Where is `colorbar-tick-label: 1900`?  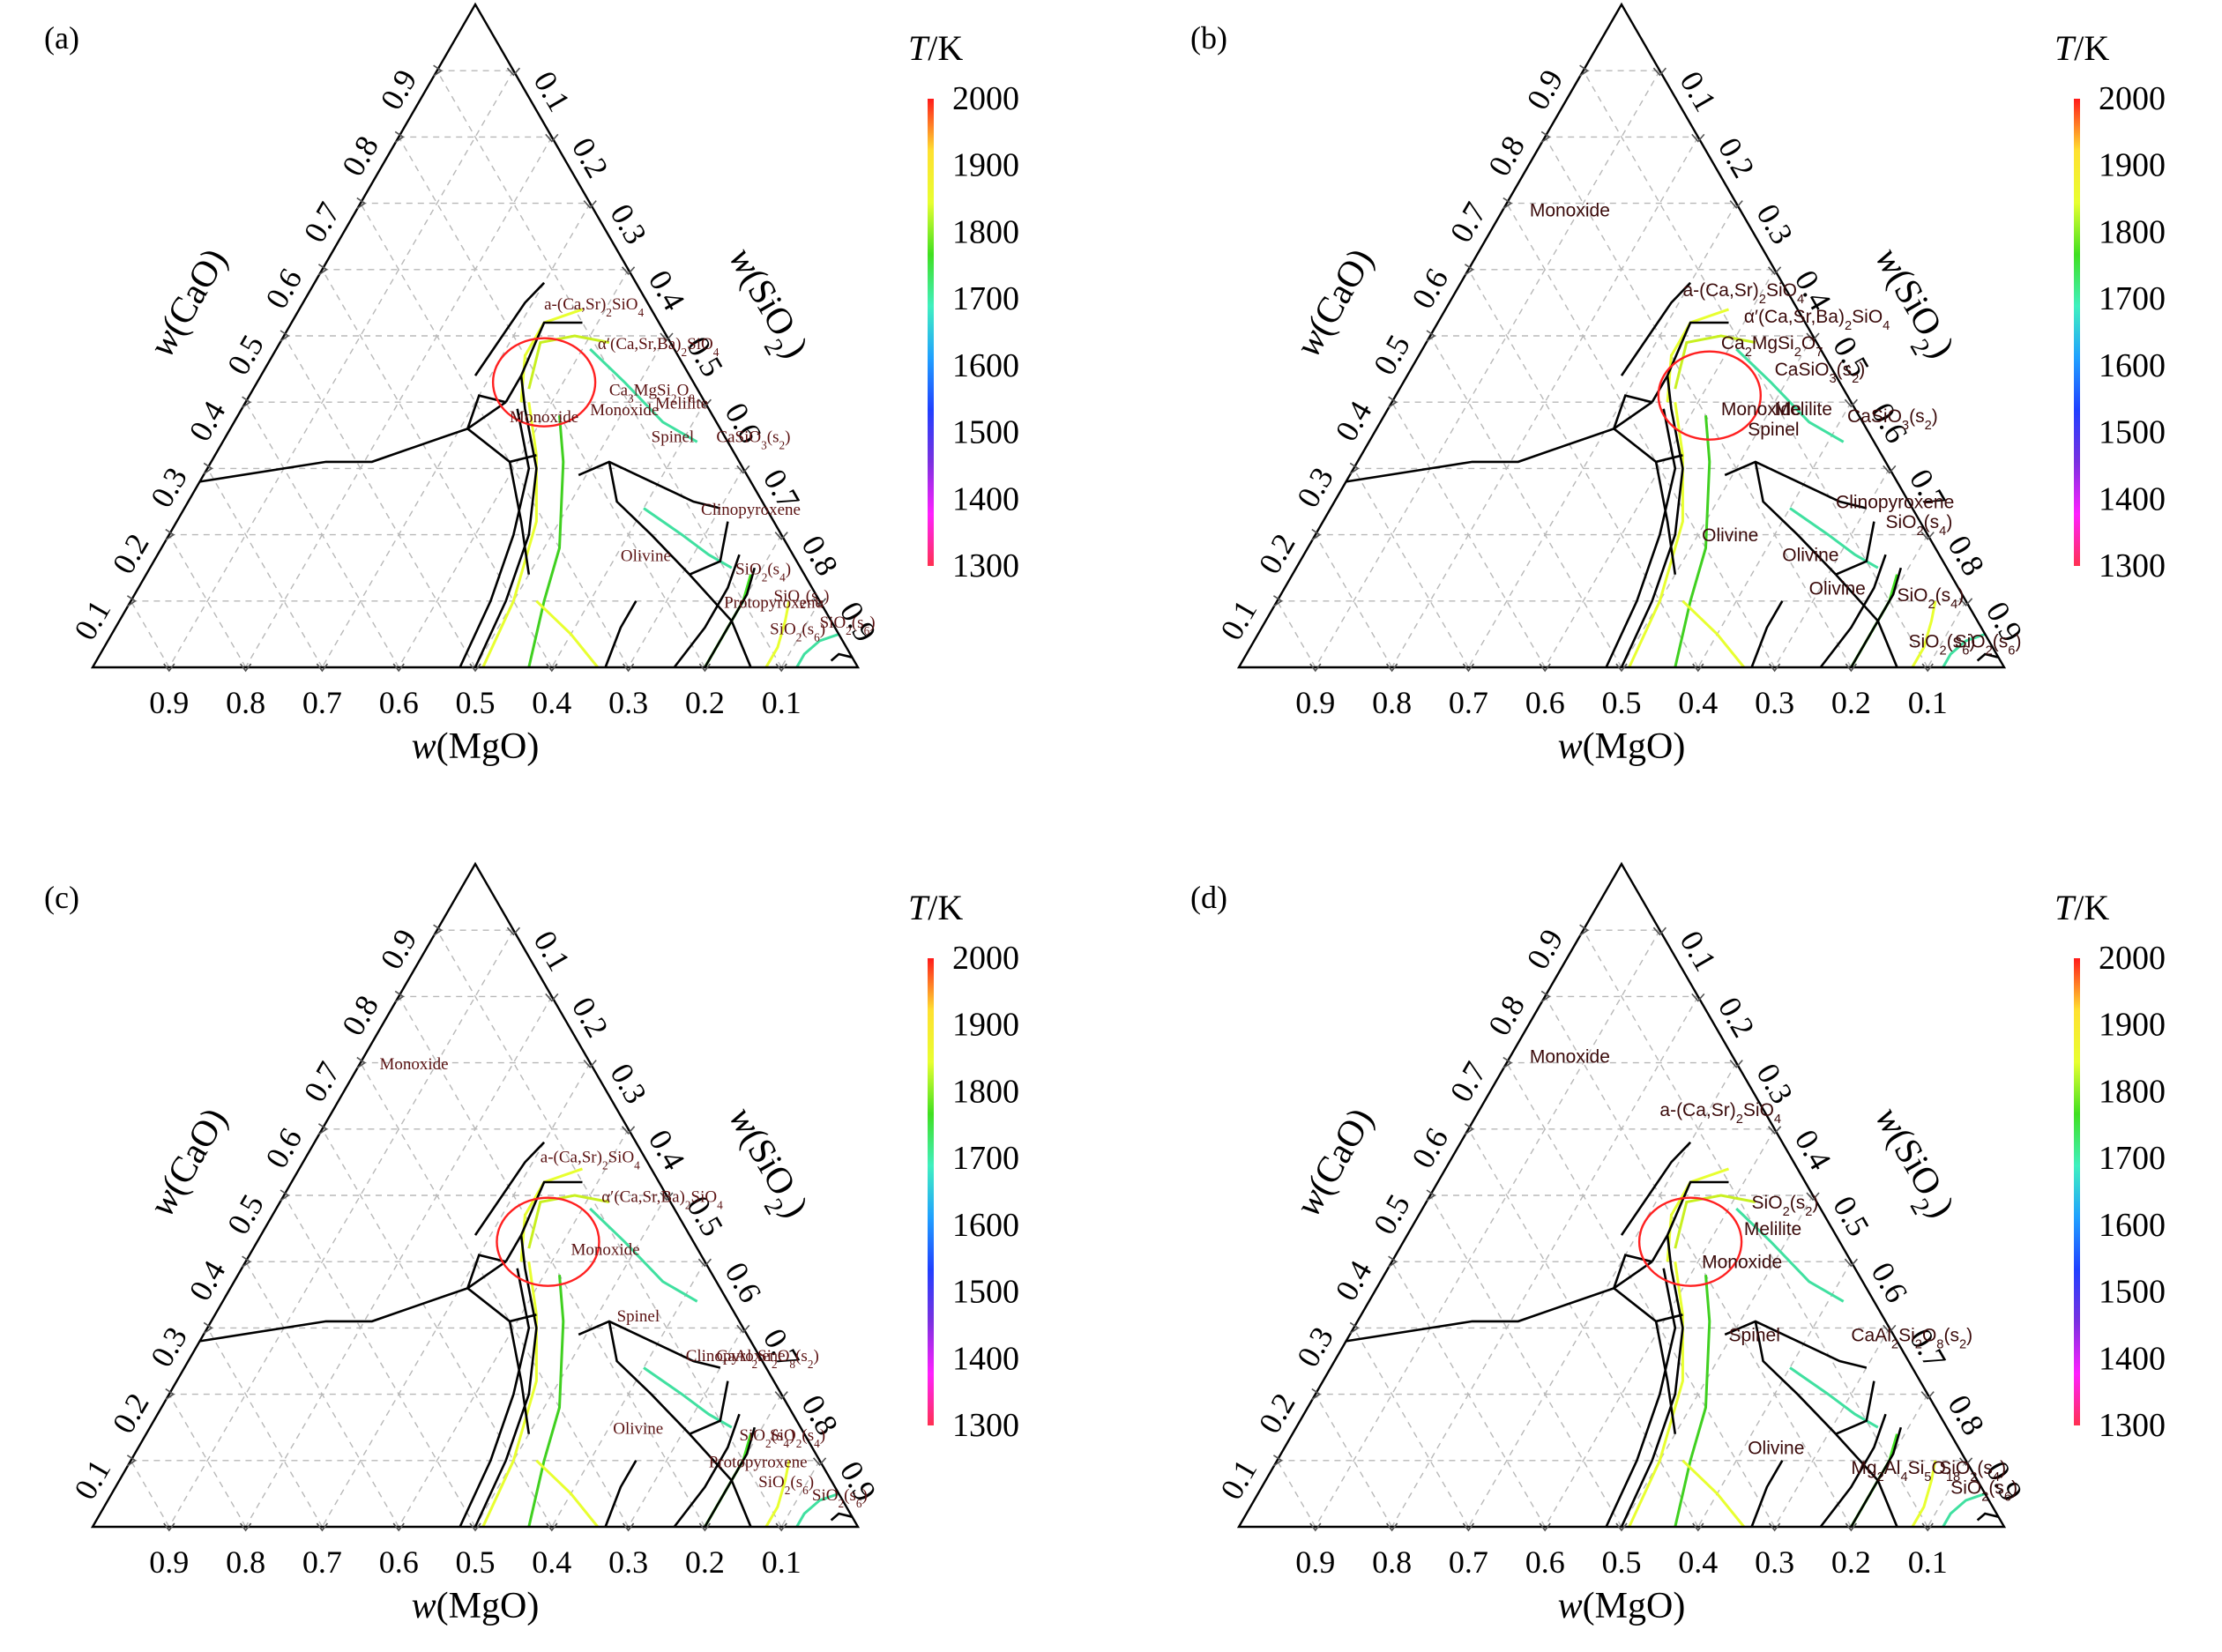
colorbar-tick-label: 1900 is located at coordinates (985, 1025).